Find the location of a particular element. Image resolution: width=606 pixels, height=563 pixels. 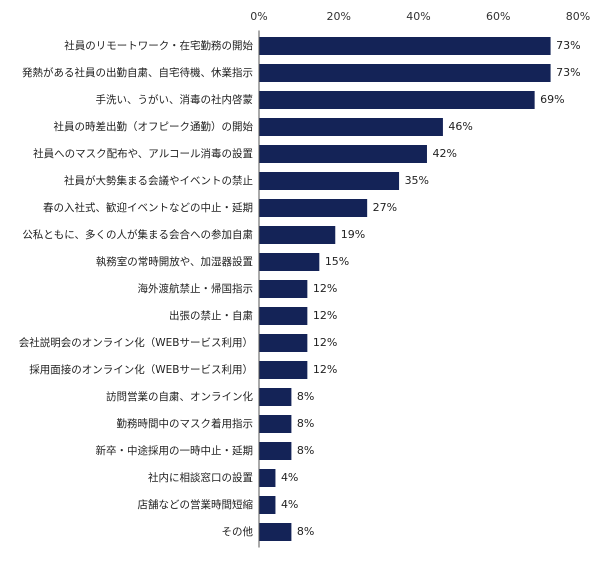

category-label: 採用面接のオンライン化（WEBサービス利用） is located at coordinates (141, 369).